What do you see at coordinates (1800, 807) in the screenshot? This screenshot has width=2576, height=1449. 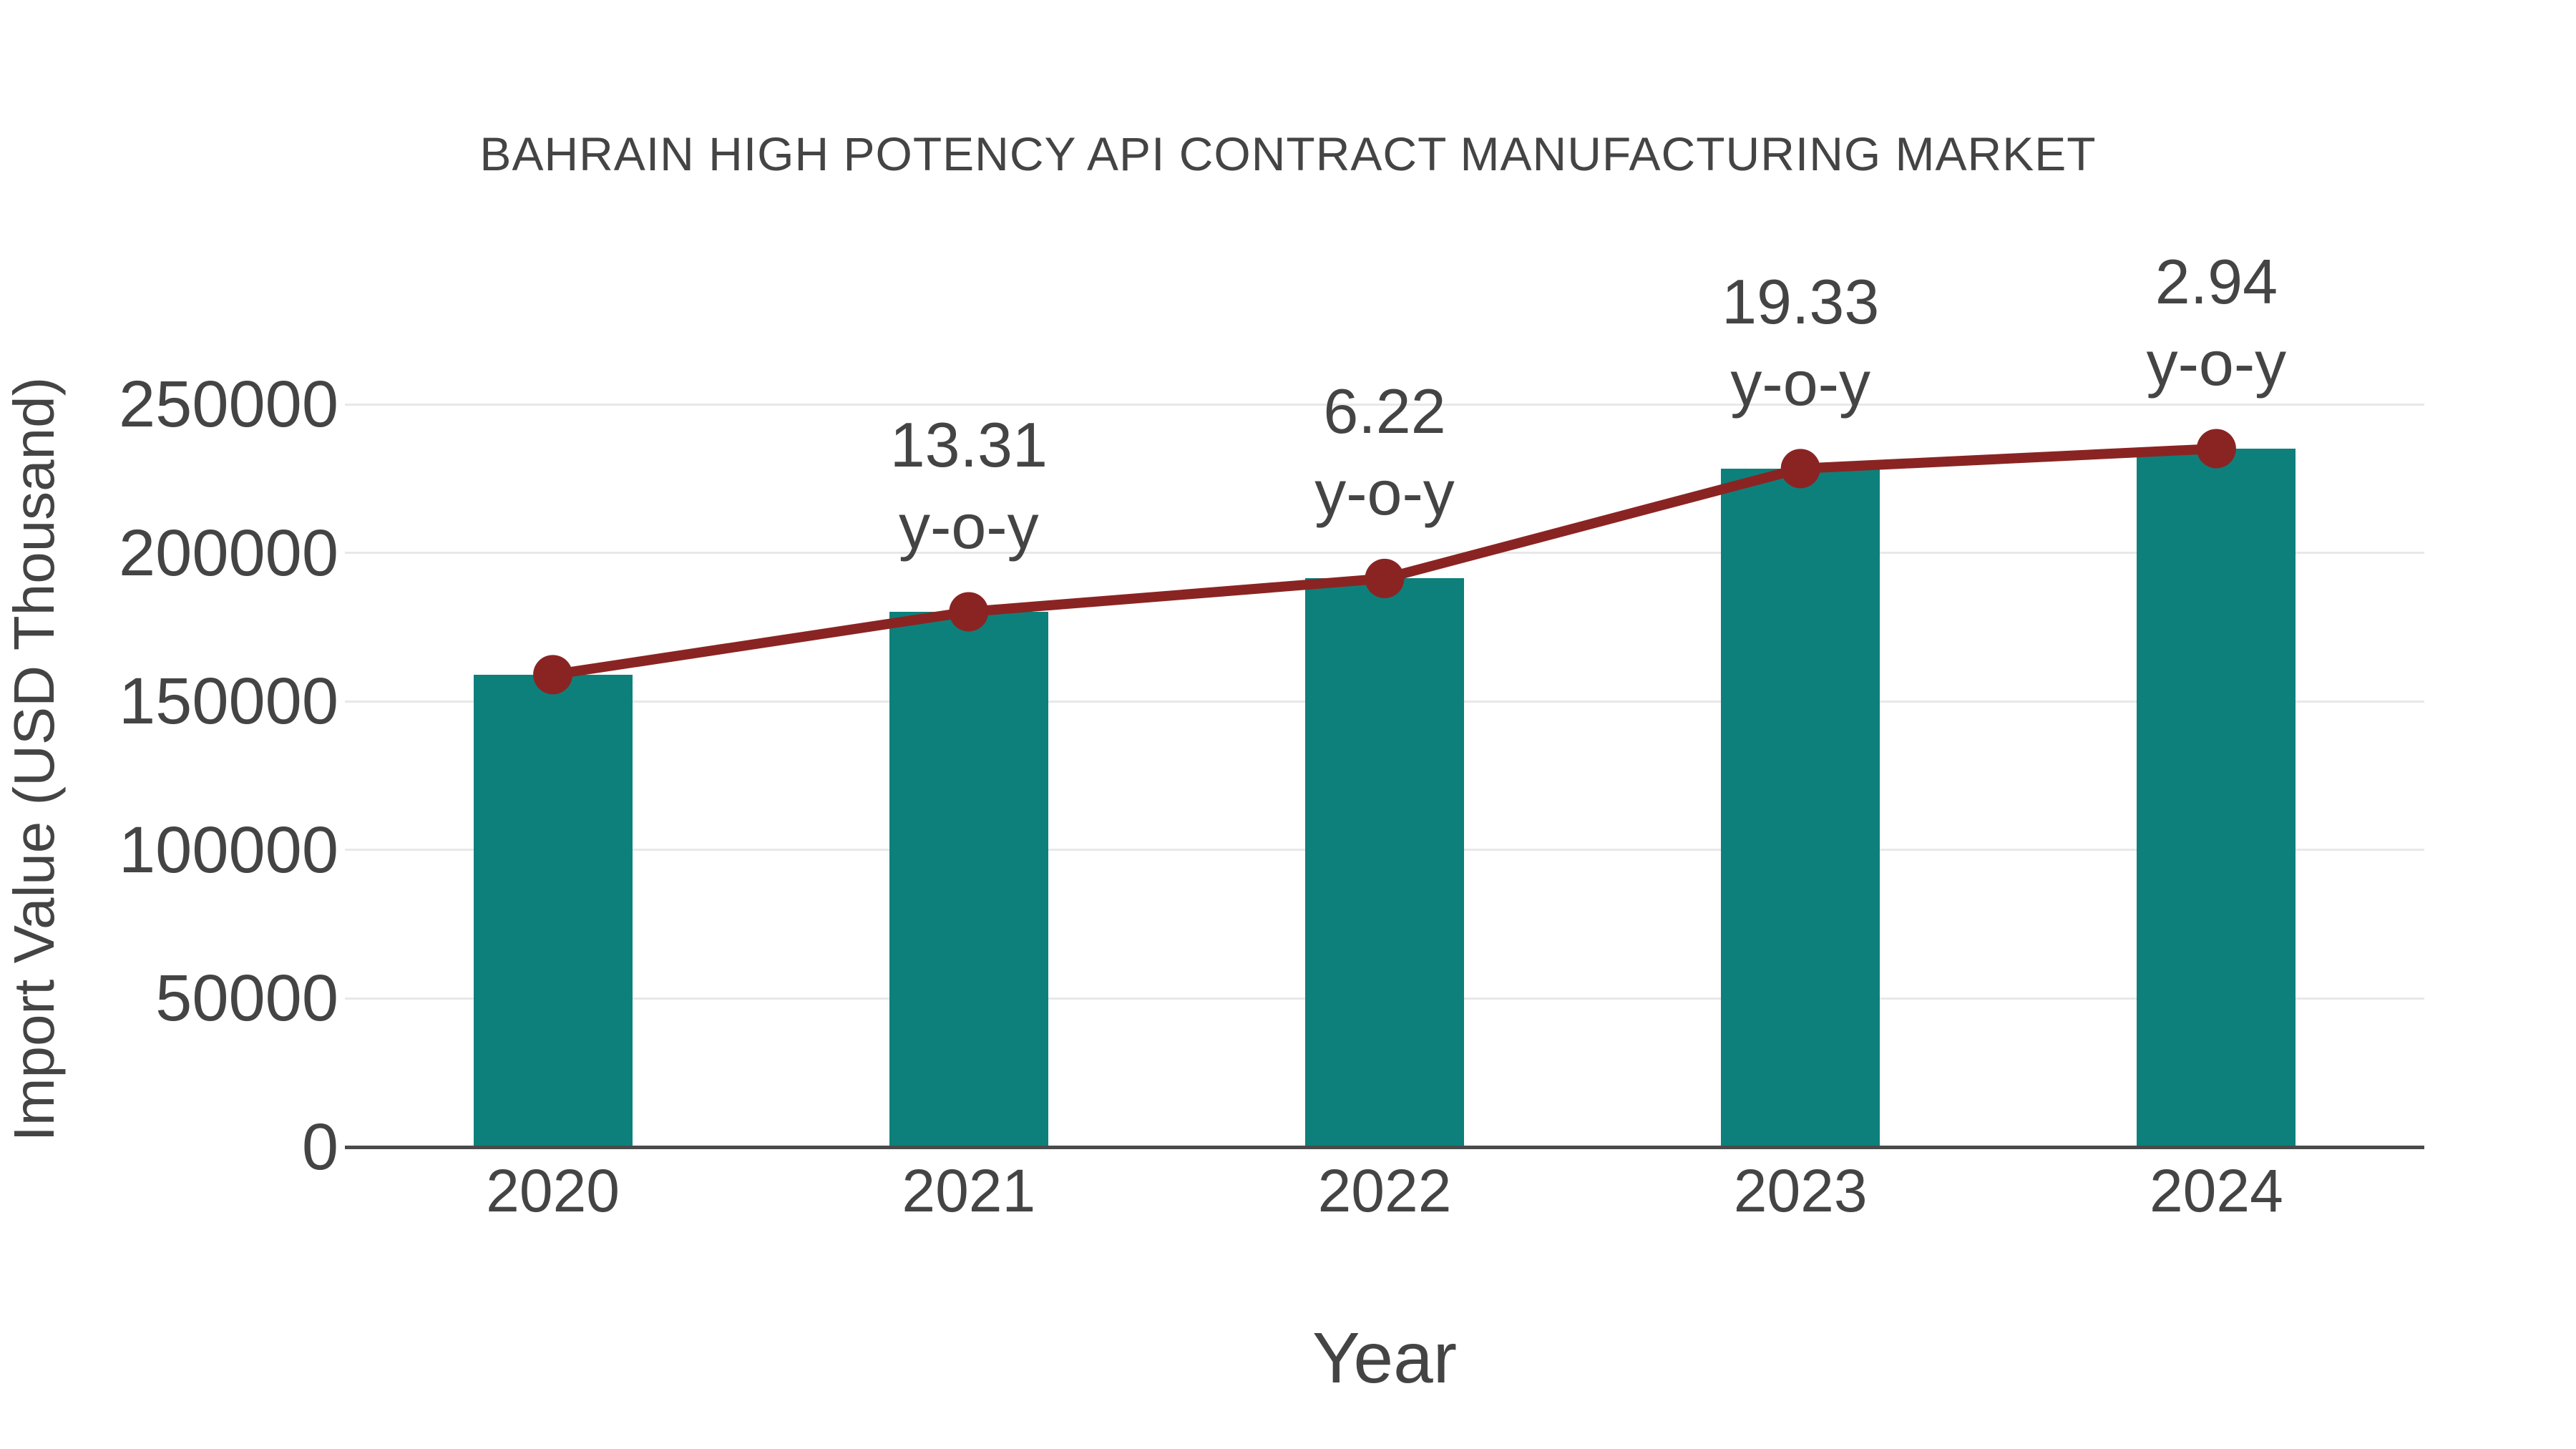 I see `bar-2023` at bounding box center [1800, 807].